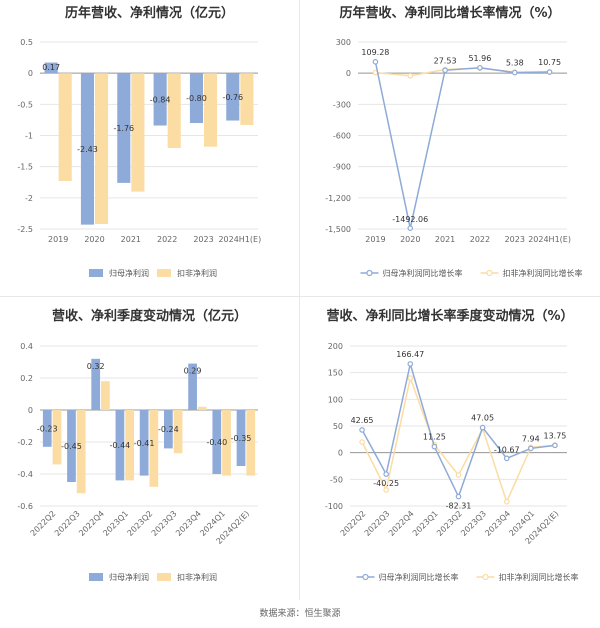  I want to click on y-tick-label: -0.4, so click(25, 474).